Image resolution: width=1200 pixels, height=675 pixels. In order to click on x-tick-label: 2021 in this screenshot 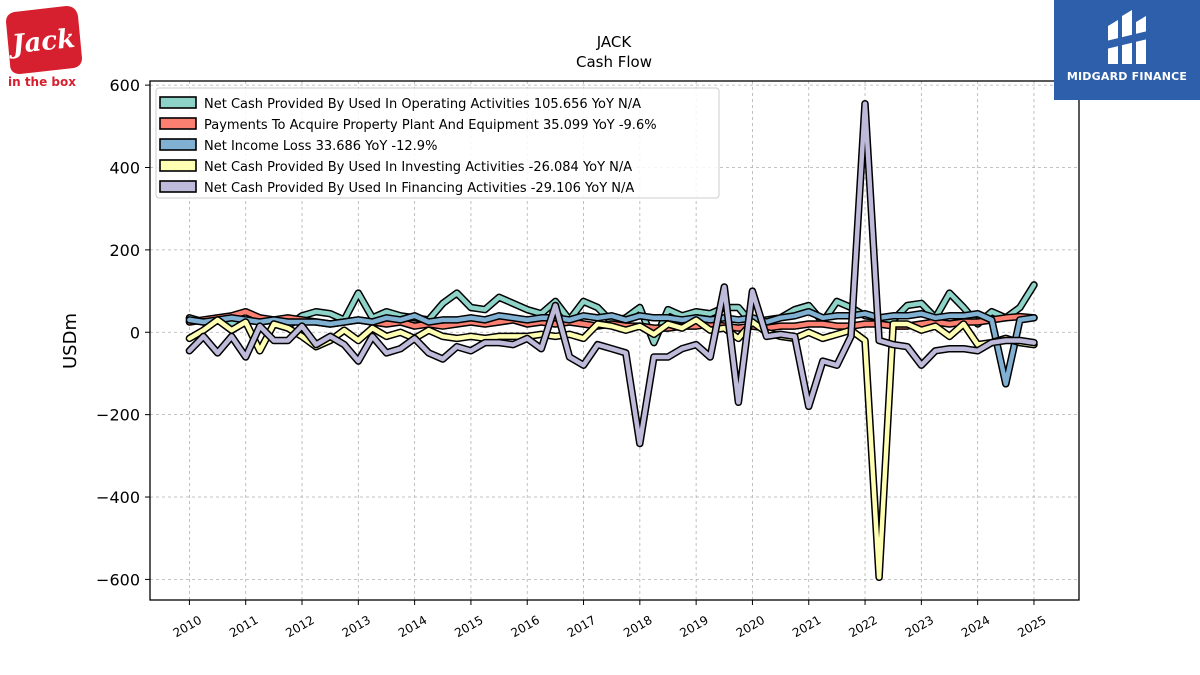, I will do `click(806, 626)`.